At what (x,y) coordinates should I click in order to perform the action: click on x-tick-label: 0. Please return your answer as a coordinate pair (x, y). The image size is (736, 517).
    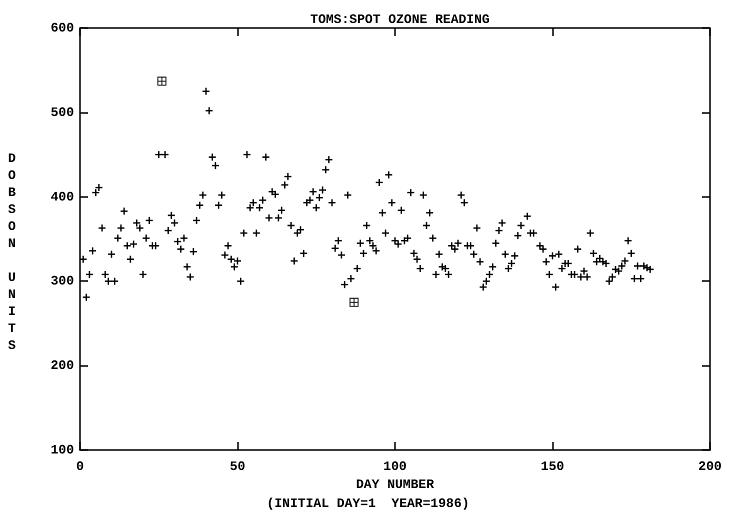
    Looking at the image, I should click on (80, 466).